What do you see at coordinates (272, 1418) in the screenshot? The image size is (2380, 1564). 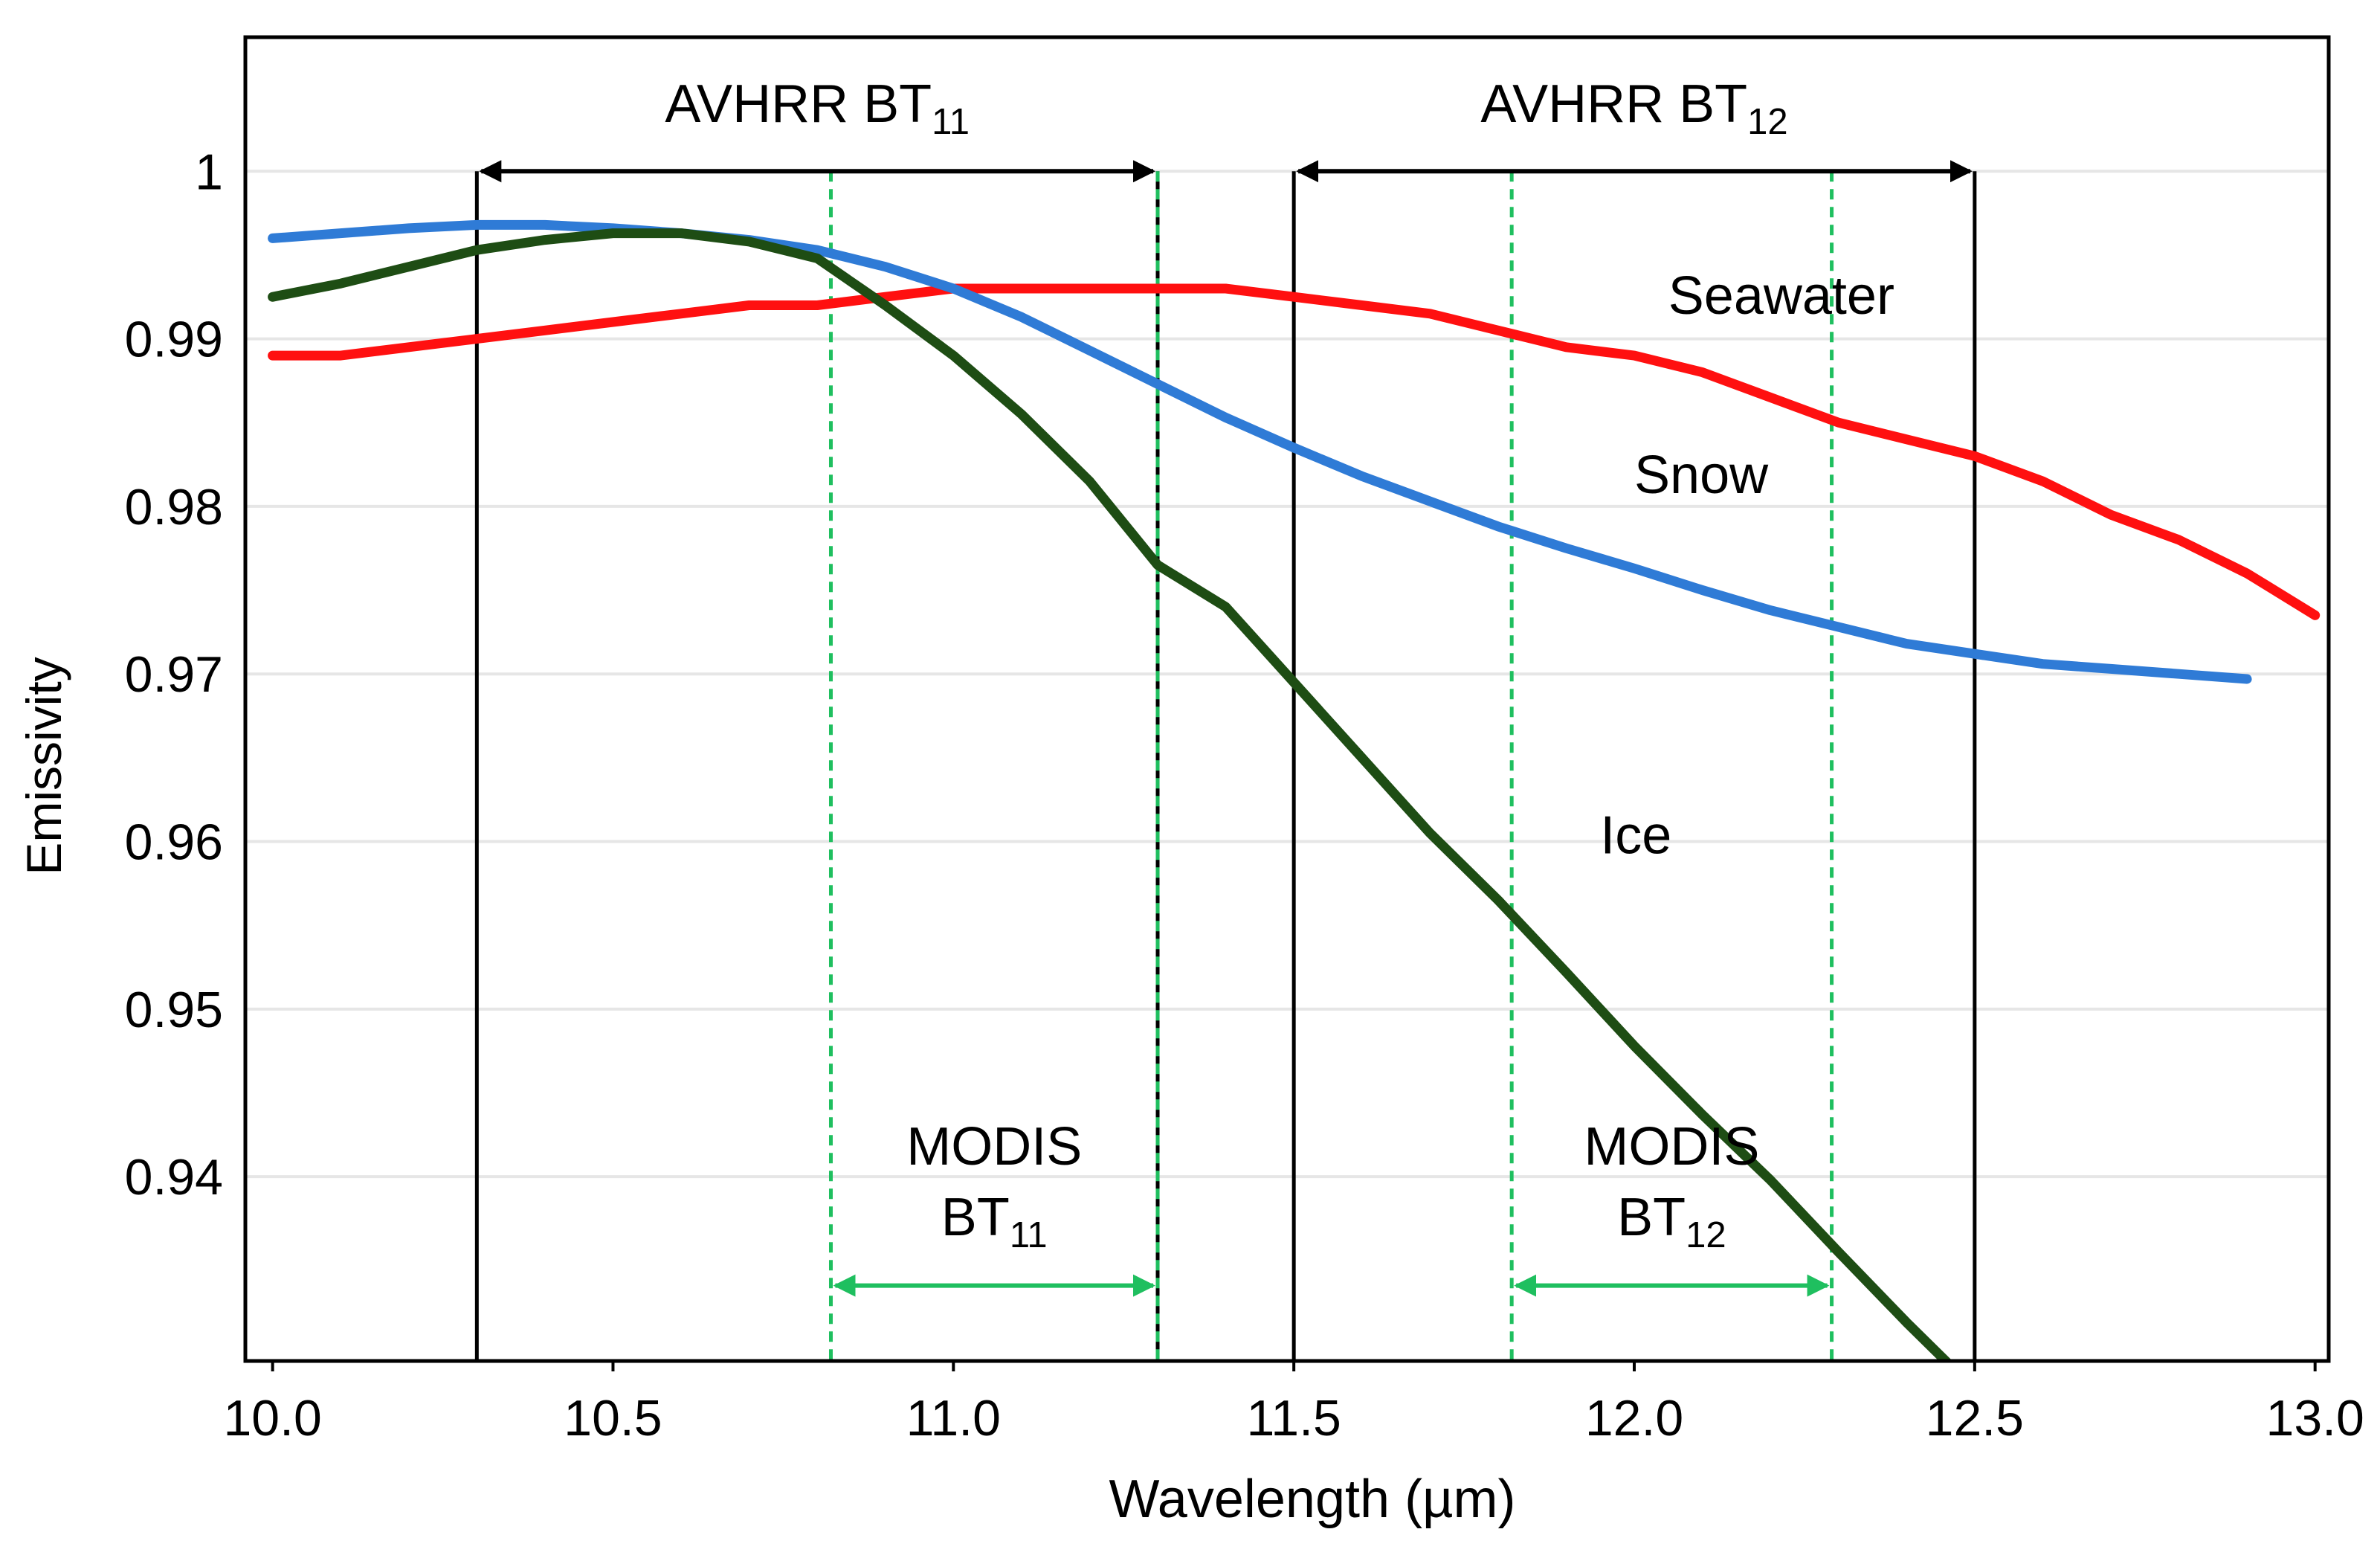 I see `x-tick-label: 10.0` at bounding box center [272, 1418].